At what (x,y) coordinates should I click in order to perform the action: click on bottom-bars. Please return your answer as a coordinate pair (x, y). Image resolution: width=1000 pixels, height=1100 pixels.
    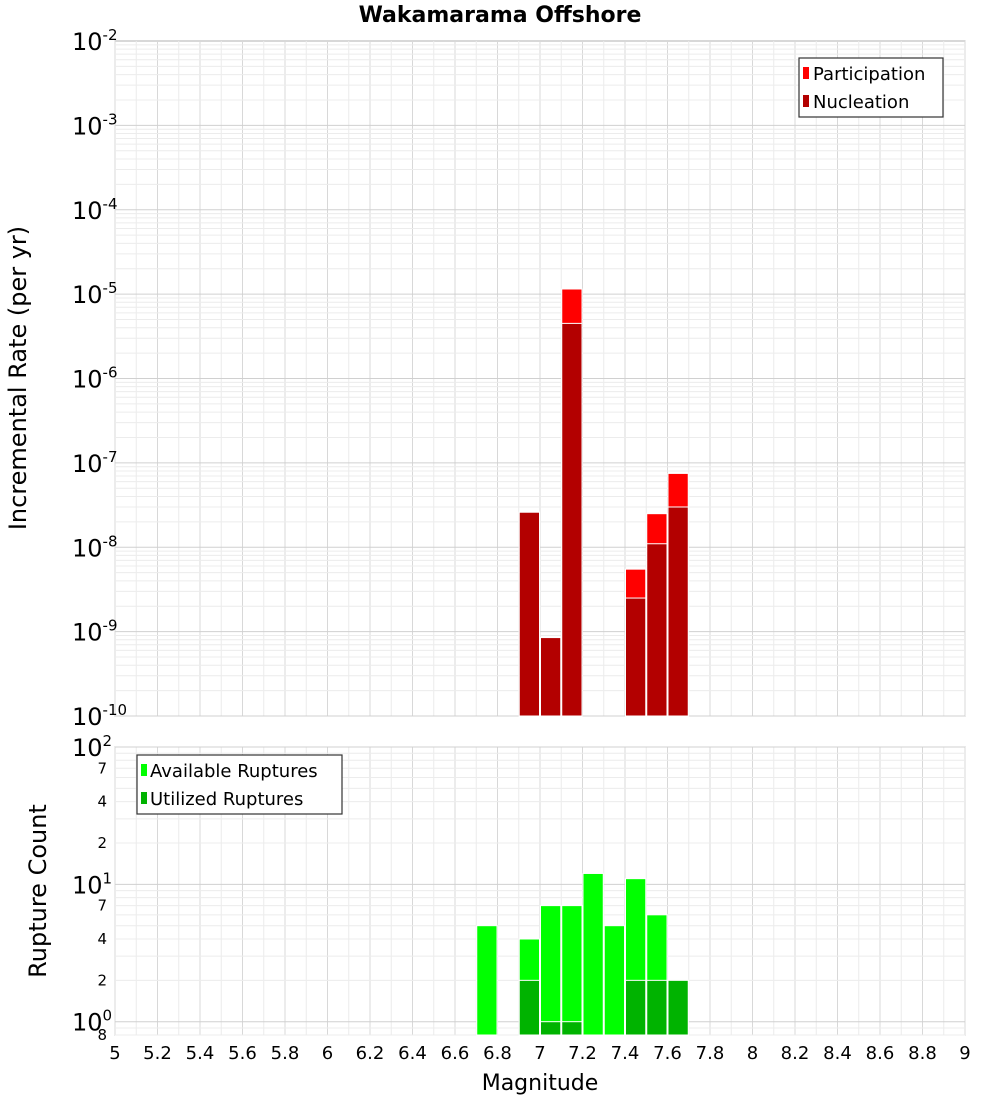
    Looking at the image, I should click on (582, 954).